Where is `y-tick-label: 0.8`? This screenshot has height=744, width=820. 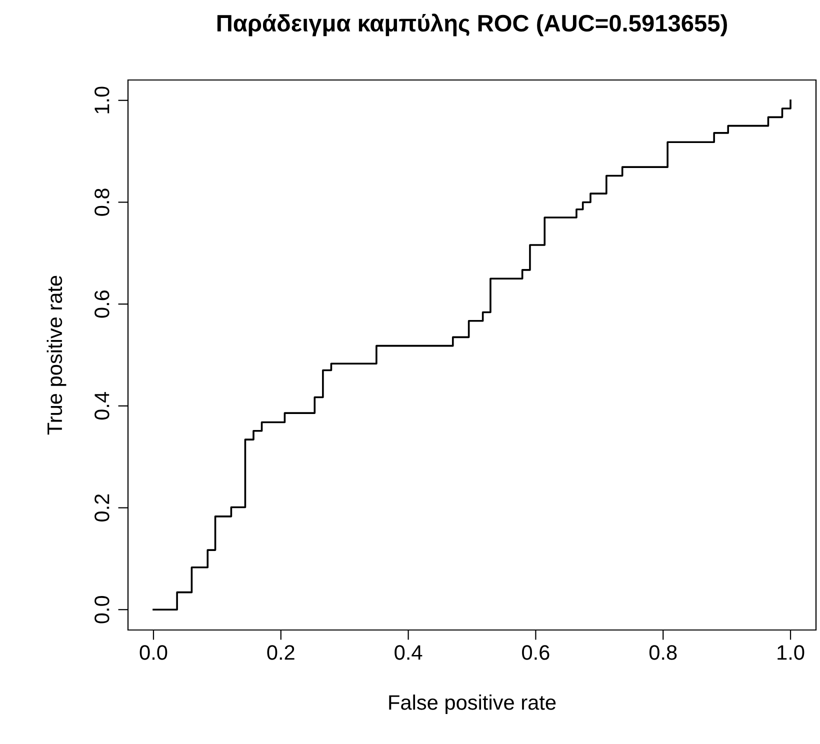 y-tick-label: 0.8 is located at coordinates (102, 202).